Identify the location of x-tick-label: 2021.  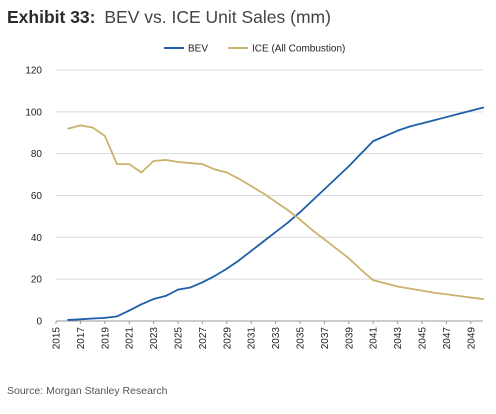
(130, 338).